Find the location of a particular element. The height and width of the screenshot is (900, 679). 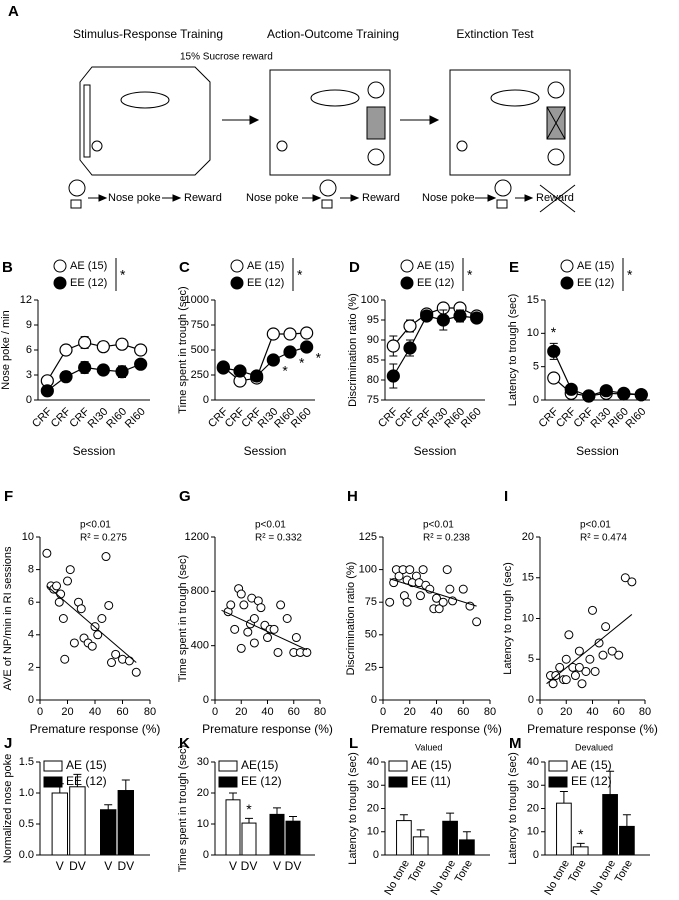

y-tick-label: 15 is located at coordinates (528, 578).